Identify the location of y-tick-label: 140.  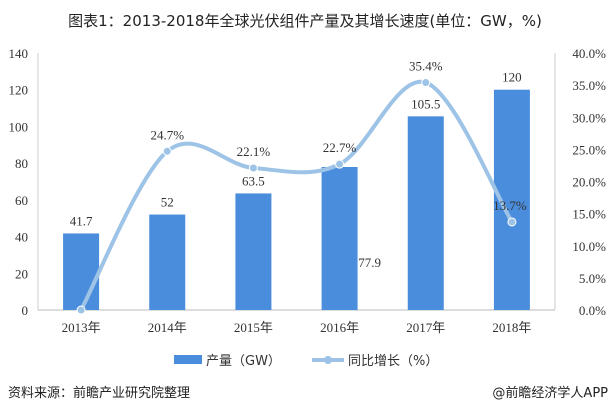
(19, 53).